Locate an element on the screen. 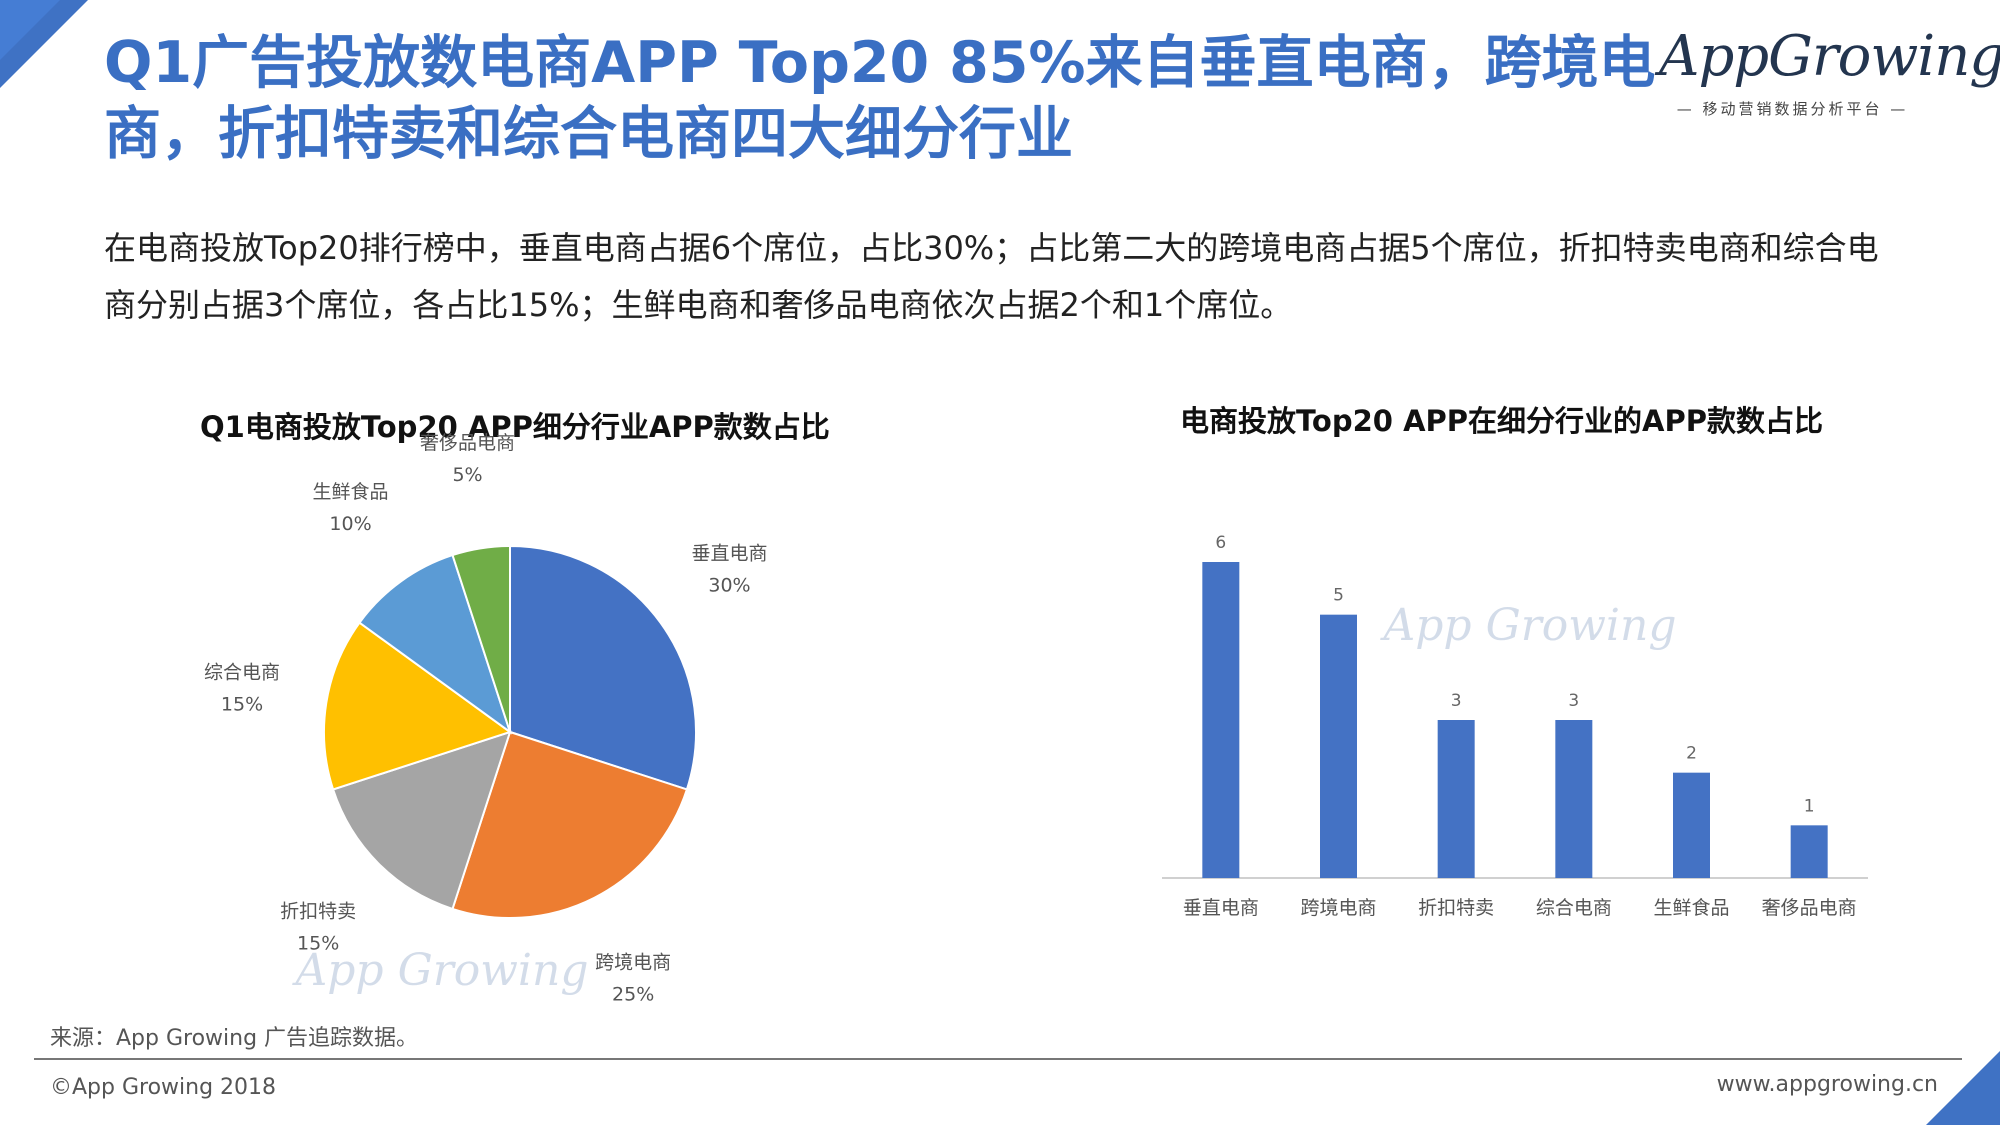  pie-watermark: App Growing is located at coordinates (439, 970).